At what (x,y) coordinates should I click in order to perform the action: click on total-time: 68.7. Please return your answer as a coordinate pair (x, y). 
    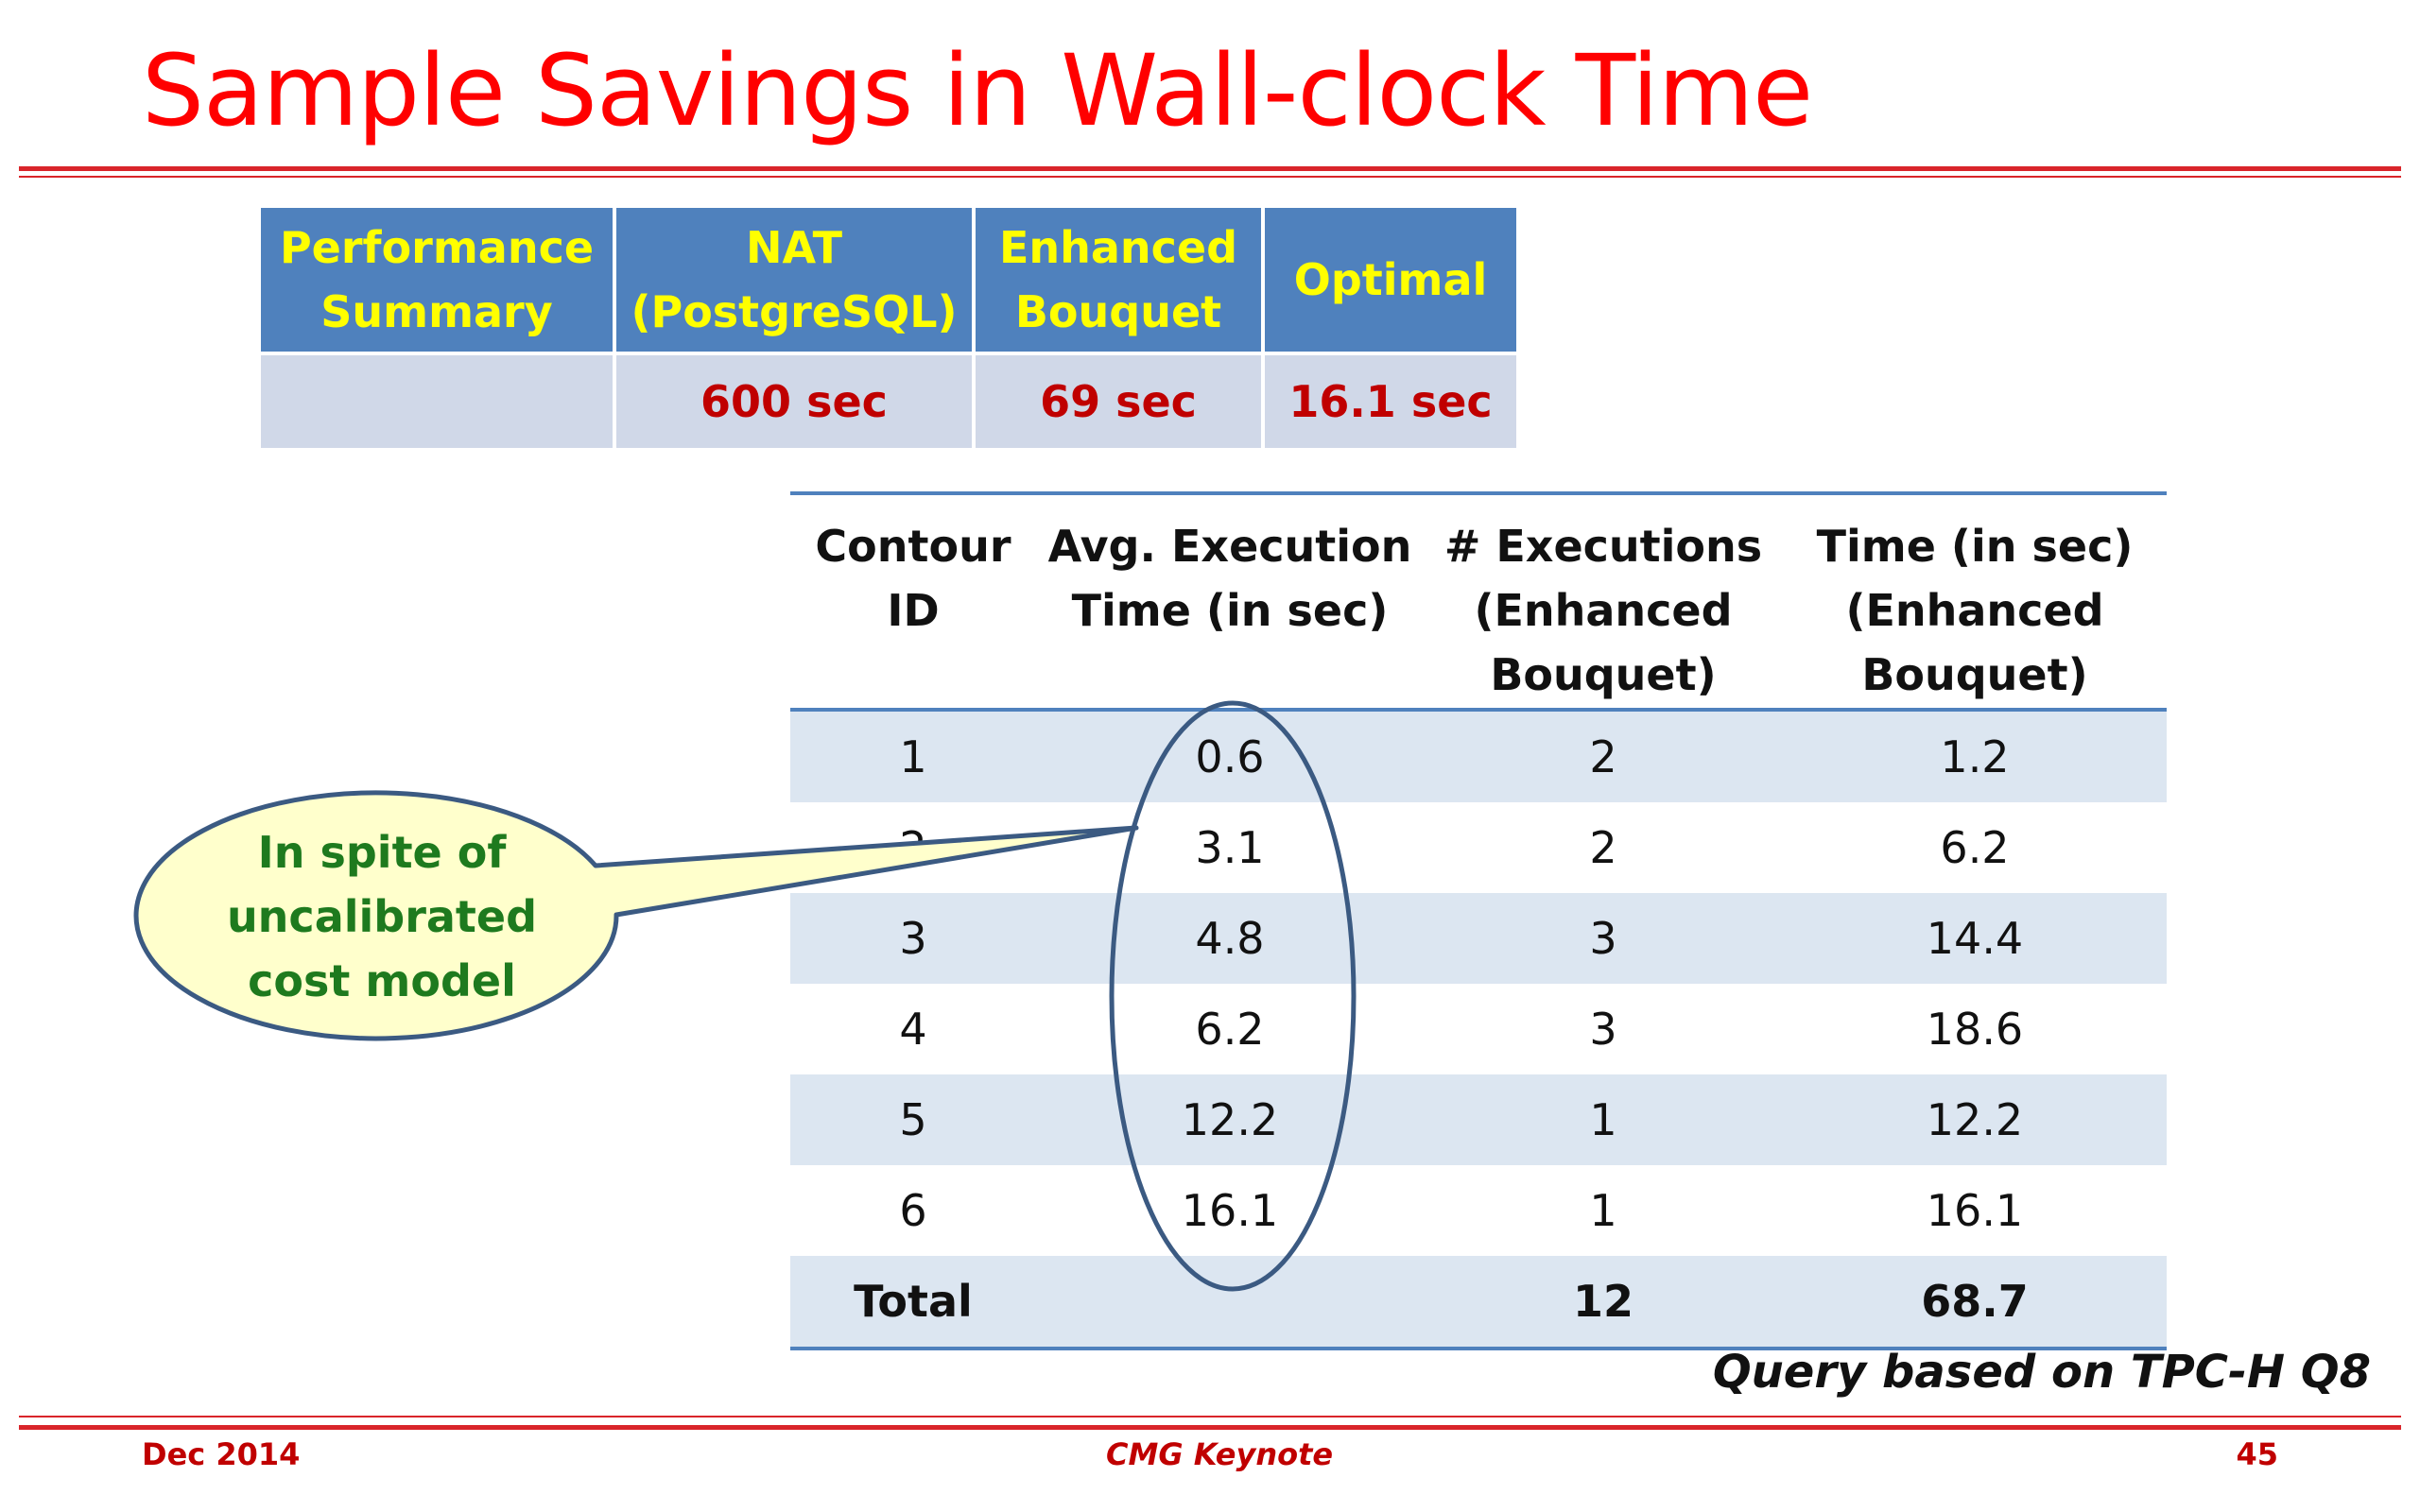
    Looking at the image, I should click on (1975, 1303).